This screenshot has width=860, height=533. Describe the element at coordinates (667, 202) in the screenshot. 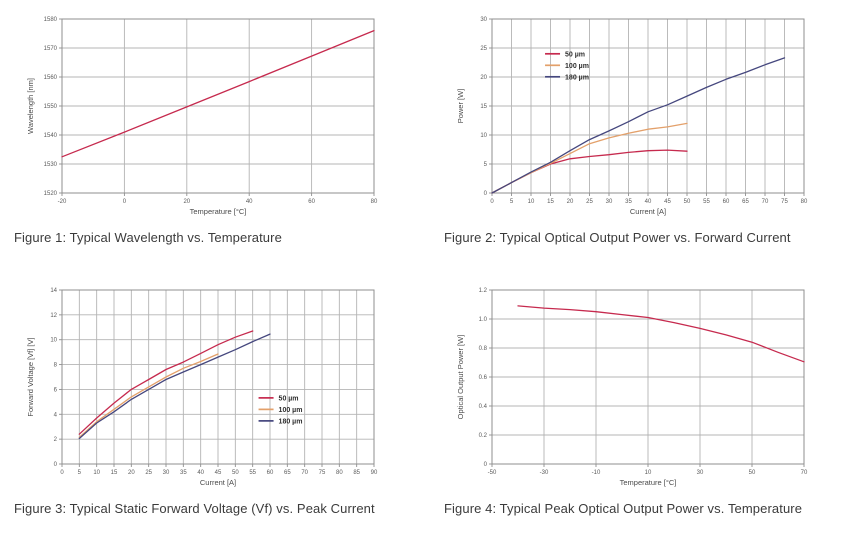

I see `x-tick-label: 45` at that location.